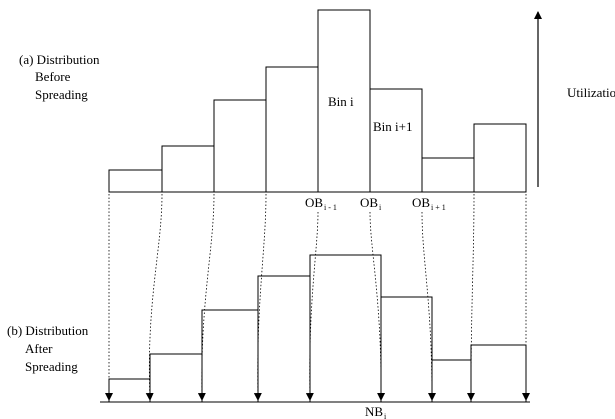 The height and width of the screenshot is (419, 615). Describe the element at coordinates (48, 330) in the screenshot. I see `after-label-line-1: (b) Distribution` at that location.